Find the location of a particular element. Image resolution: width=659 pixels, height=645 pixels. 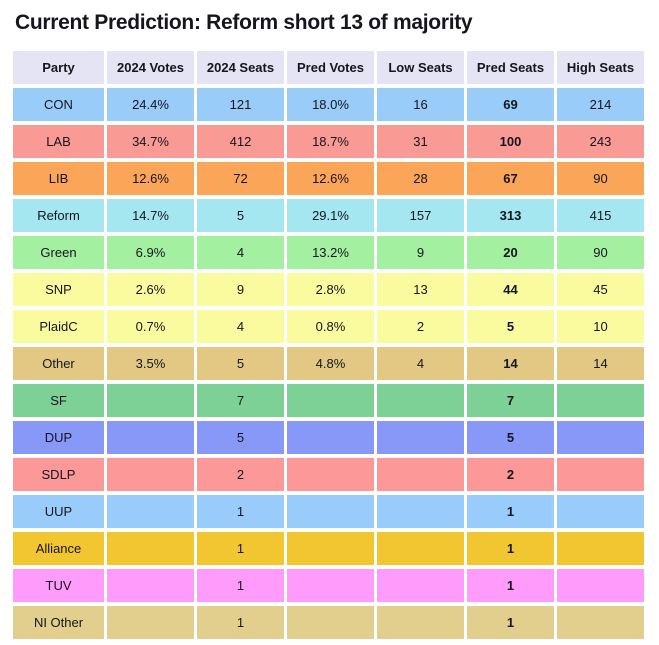

table-row-alliance: Alliance 1 1 is located at coordinates (328, 548).